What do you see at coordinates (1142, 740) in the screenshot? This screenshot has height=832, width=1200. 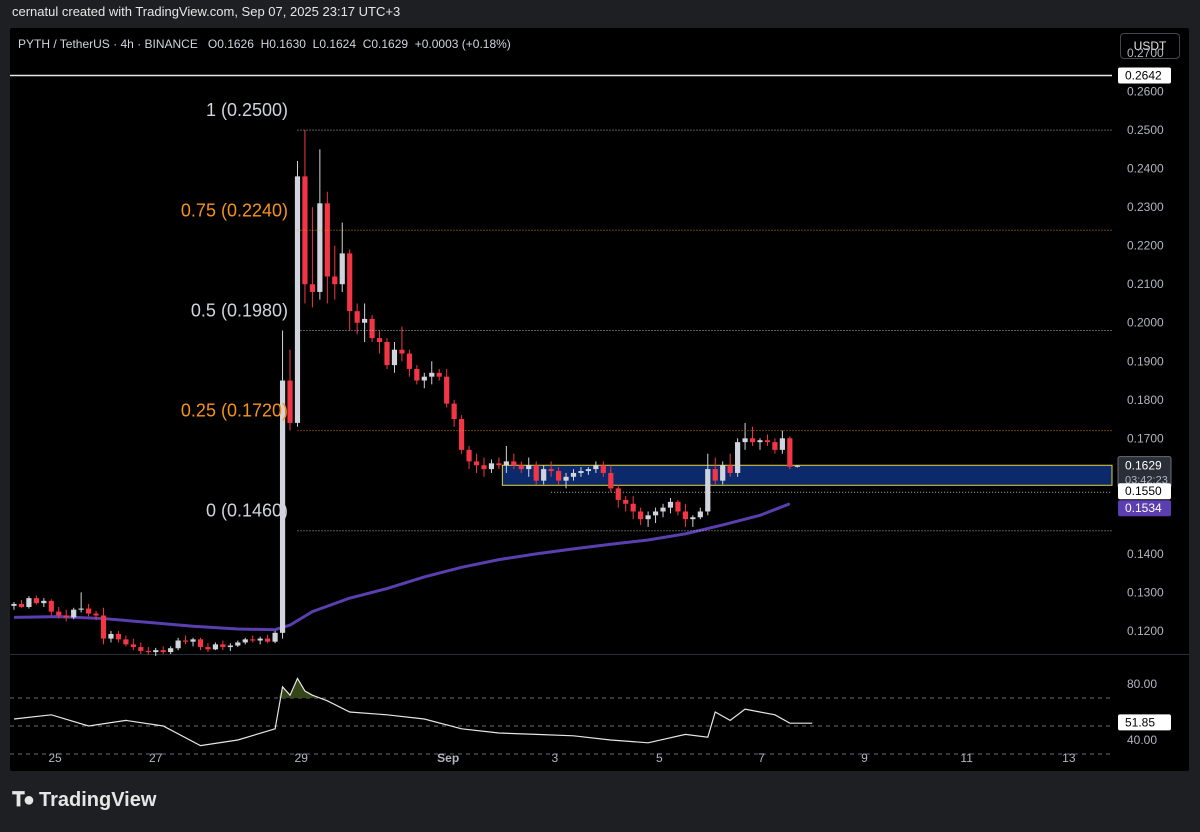 I see `rsi-tick-label: 40.00` at bounding box center [1142, 740].